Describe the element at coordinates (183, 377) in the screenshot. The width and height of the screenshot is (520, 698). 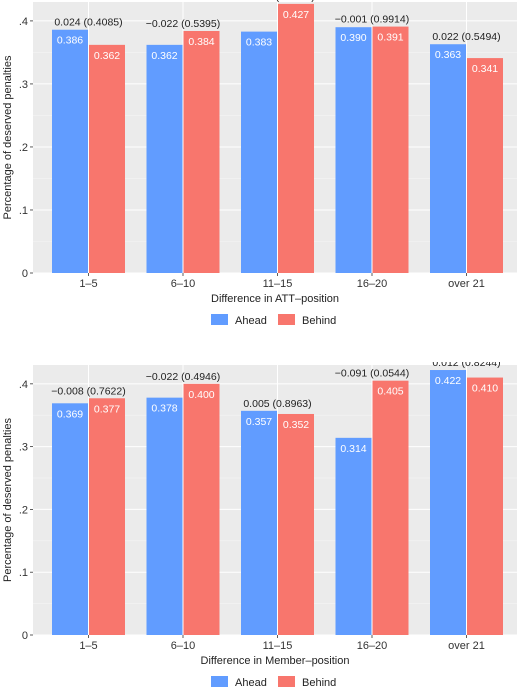
I see `difference-annotation: −0.022 (0.4946)` at that location.